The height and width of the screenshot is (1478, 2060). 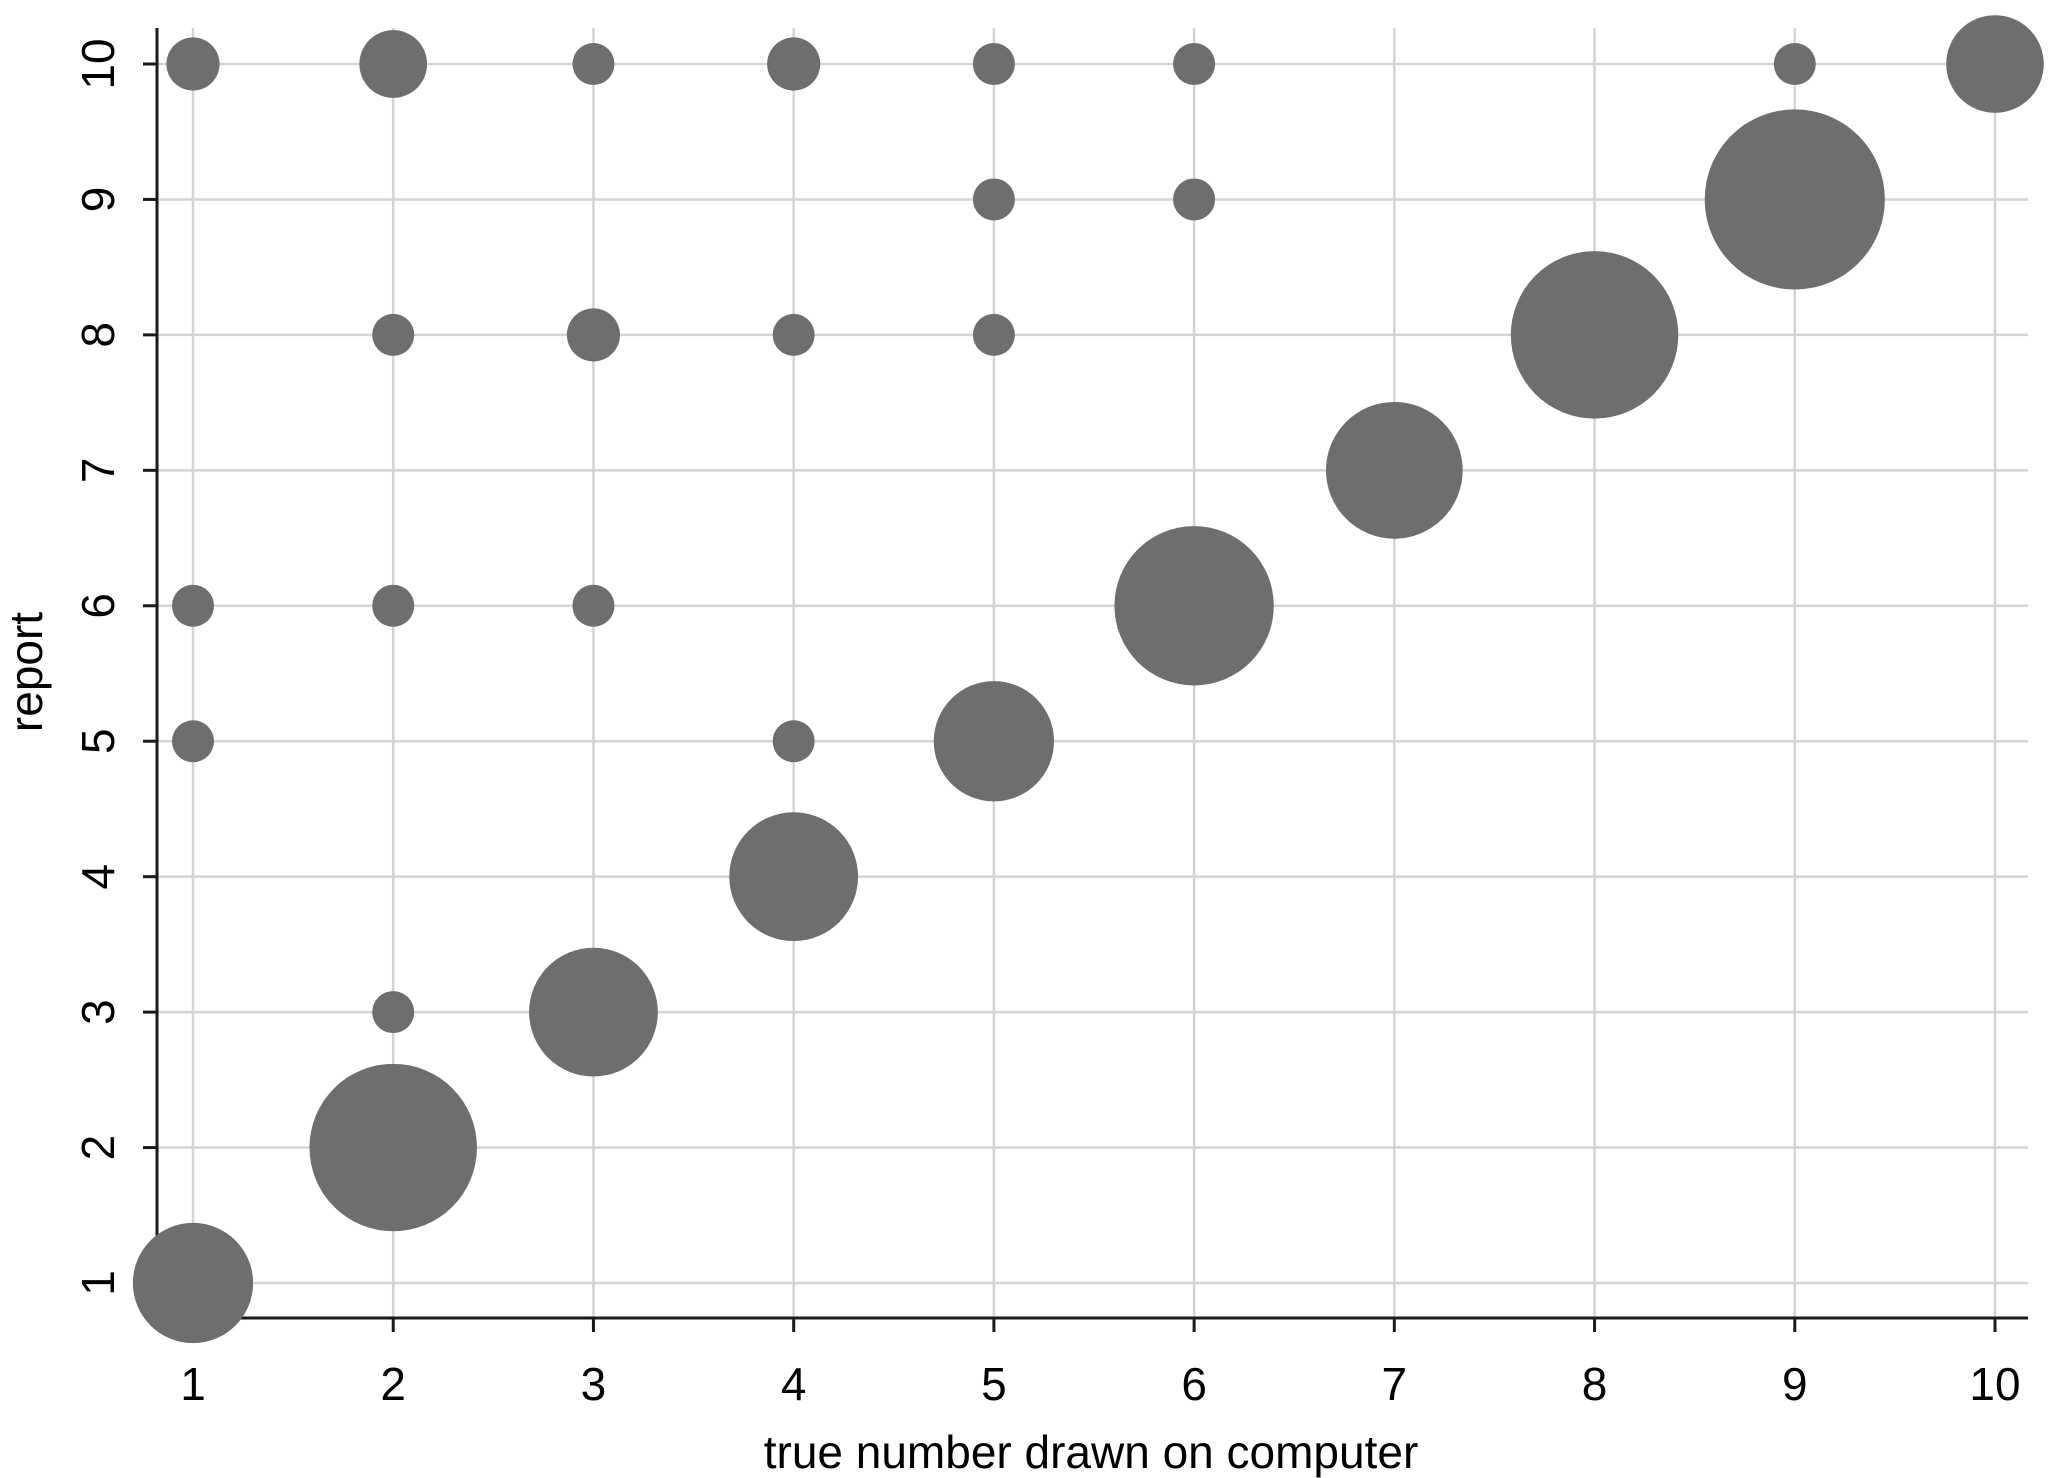 What do you see at coordinates (98, 1148) in the screenshot?
I see `y-tick-label: 2` at bounding box center [98, 1148].